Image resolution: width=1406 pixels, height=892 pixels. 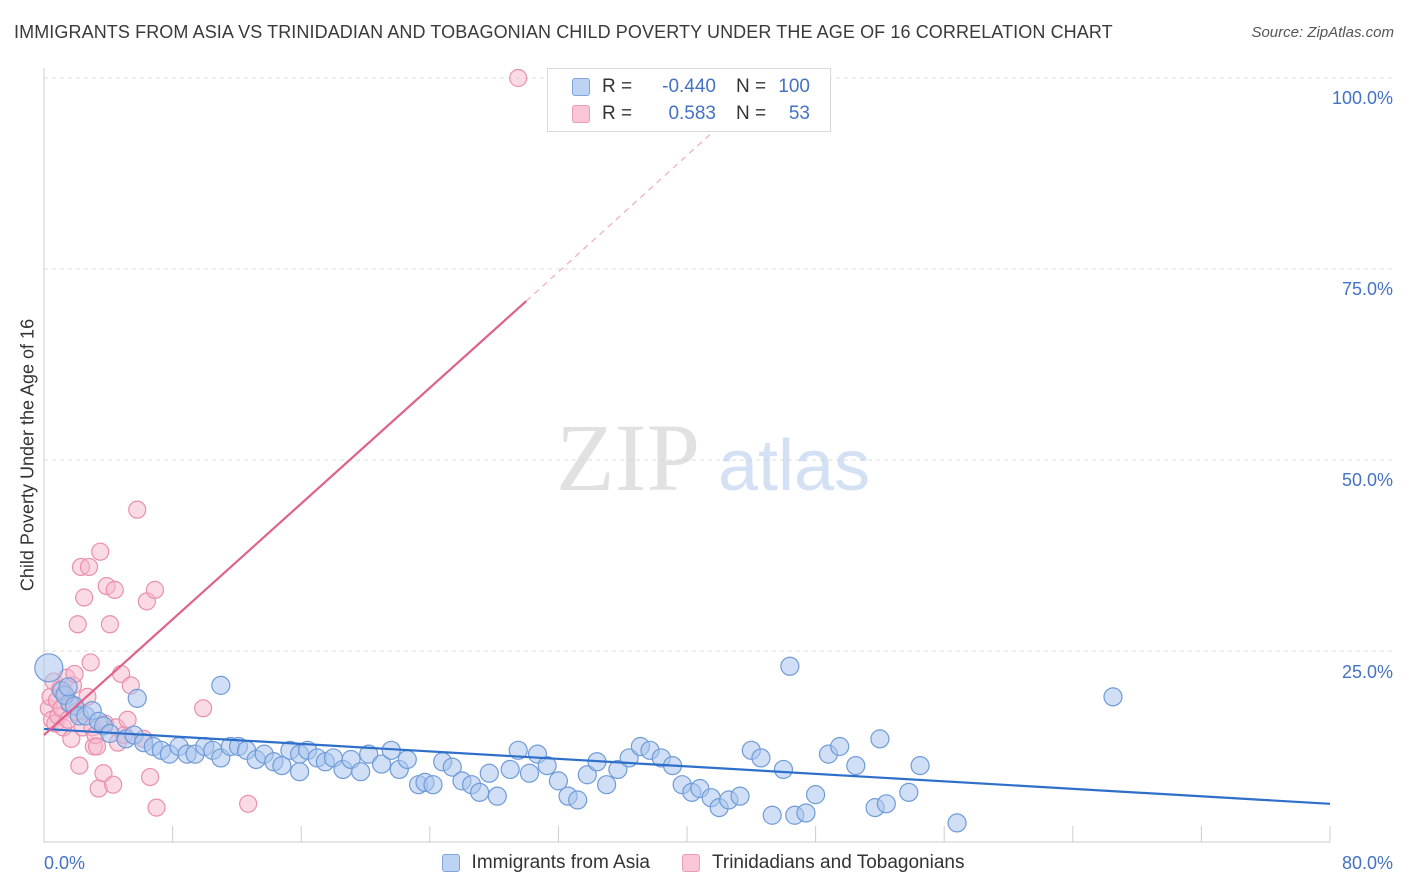 I want to click on legend-row-asia: R = -0.440 N = 100, so click(x=691, y=87).